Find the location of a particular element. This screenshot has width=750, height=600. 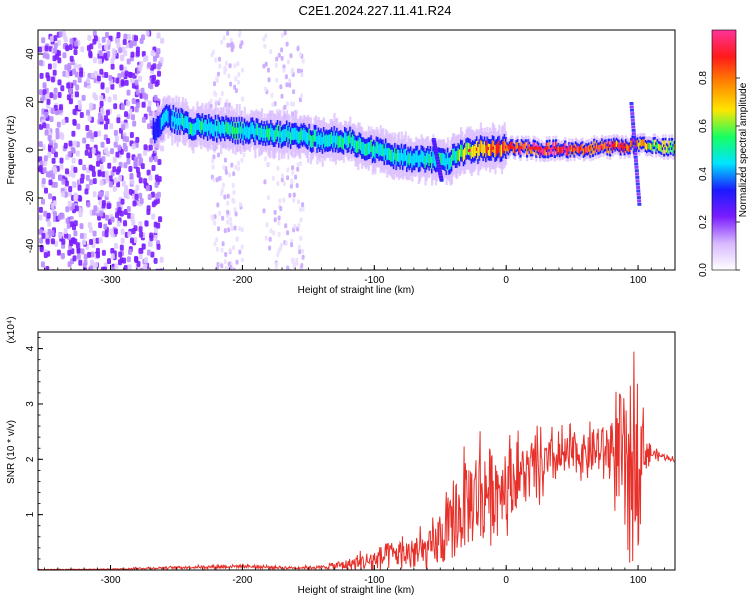

y-tick-label: 1 is located at coordinates (30, 514).